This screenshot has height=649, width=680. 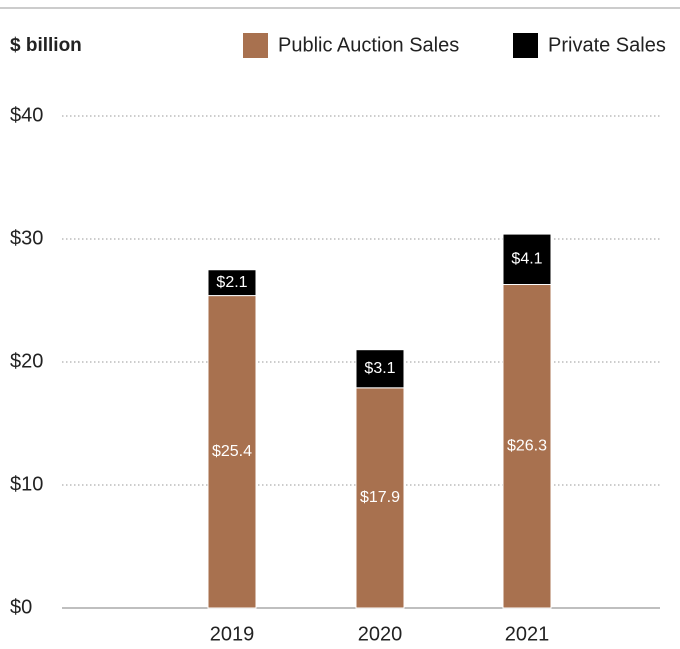 What do you see at coordinates (232, 634) in the screenshot?
I see `x-tick-label: 2019` at bounding box center [232, 634].